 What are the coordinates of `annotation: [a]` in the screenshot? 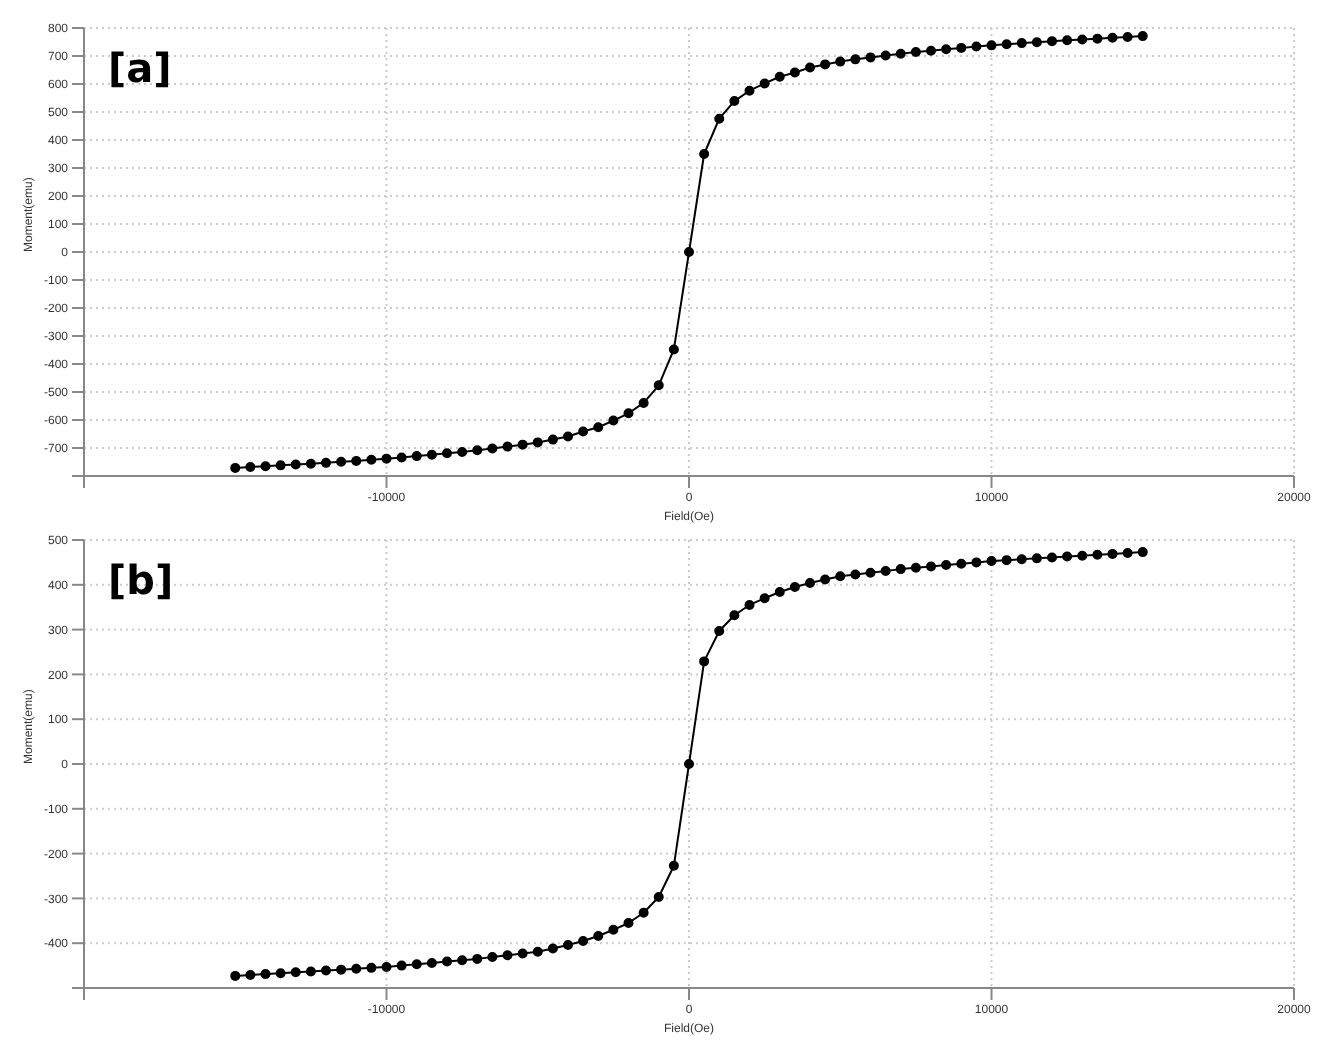 It's located at (140, 68).